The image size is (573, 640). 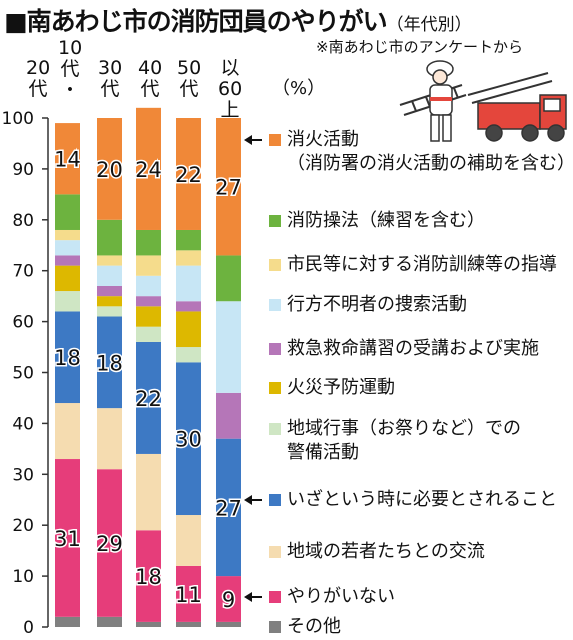 I want to click on category-label-line: ・, so click(x=70, y=90).